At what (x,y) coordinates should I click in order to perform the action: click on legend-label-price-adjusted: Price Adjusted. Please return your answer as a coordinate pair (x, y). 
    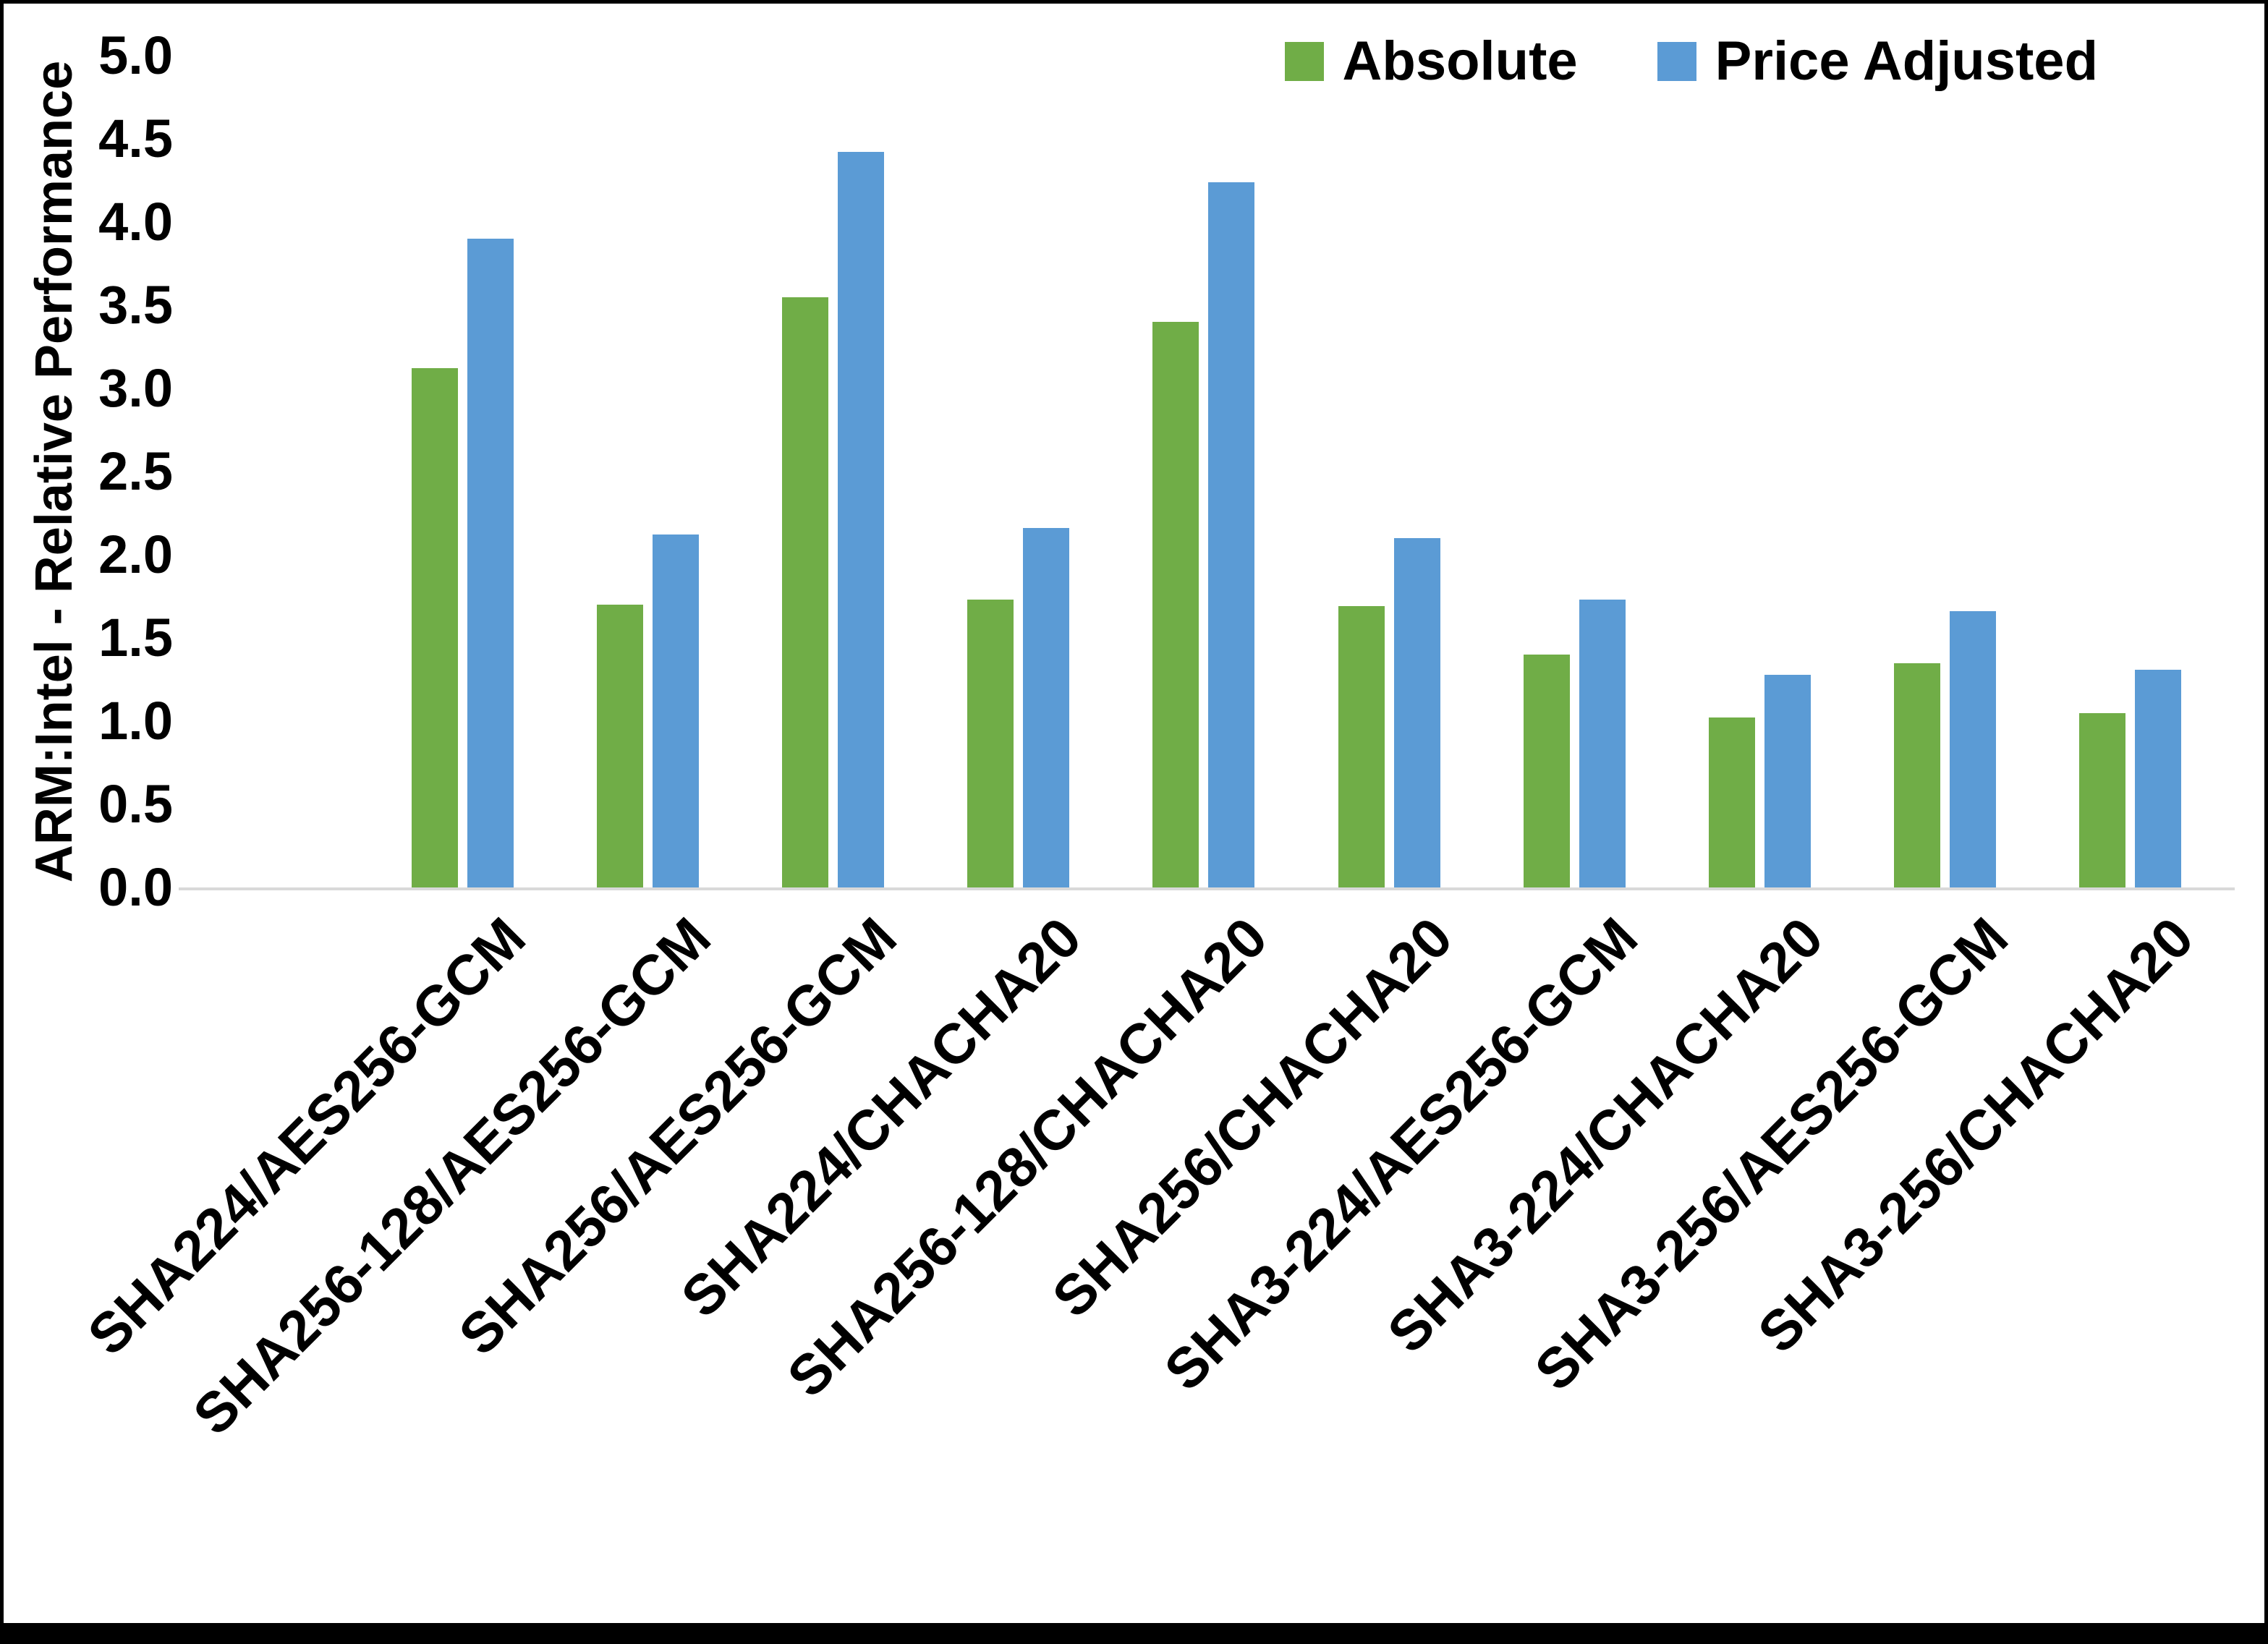
    Looking at the image, I should click on (1906, 61).